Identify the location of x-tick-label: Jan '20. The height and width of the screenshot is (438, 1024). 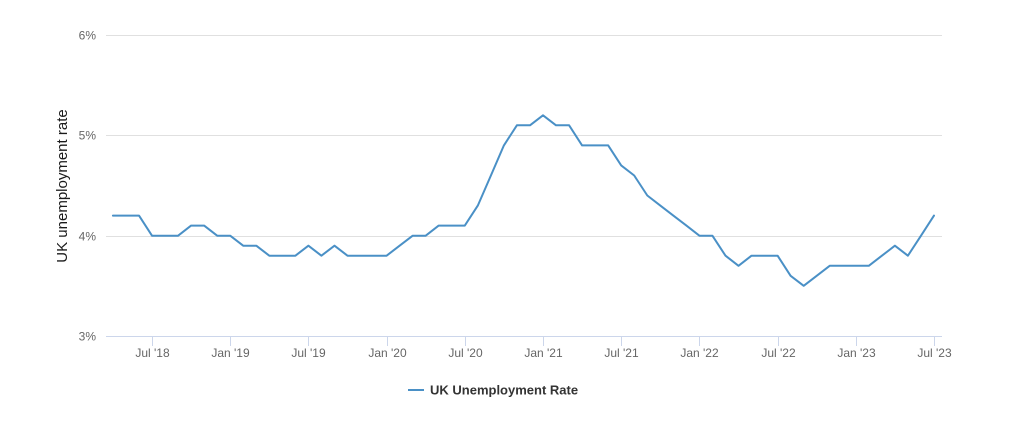
(387, 353).